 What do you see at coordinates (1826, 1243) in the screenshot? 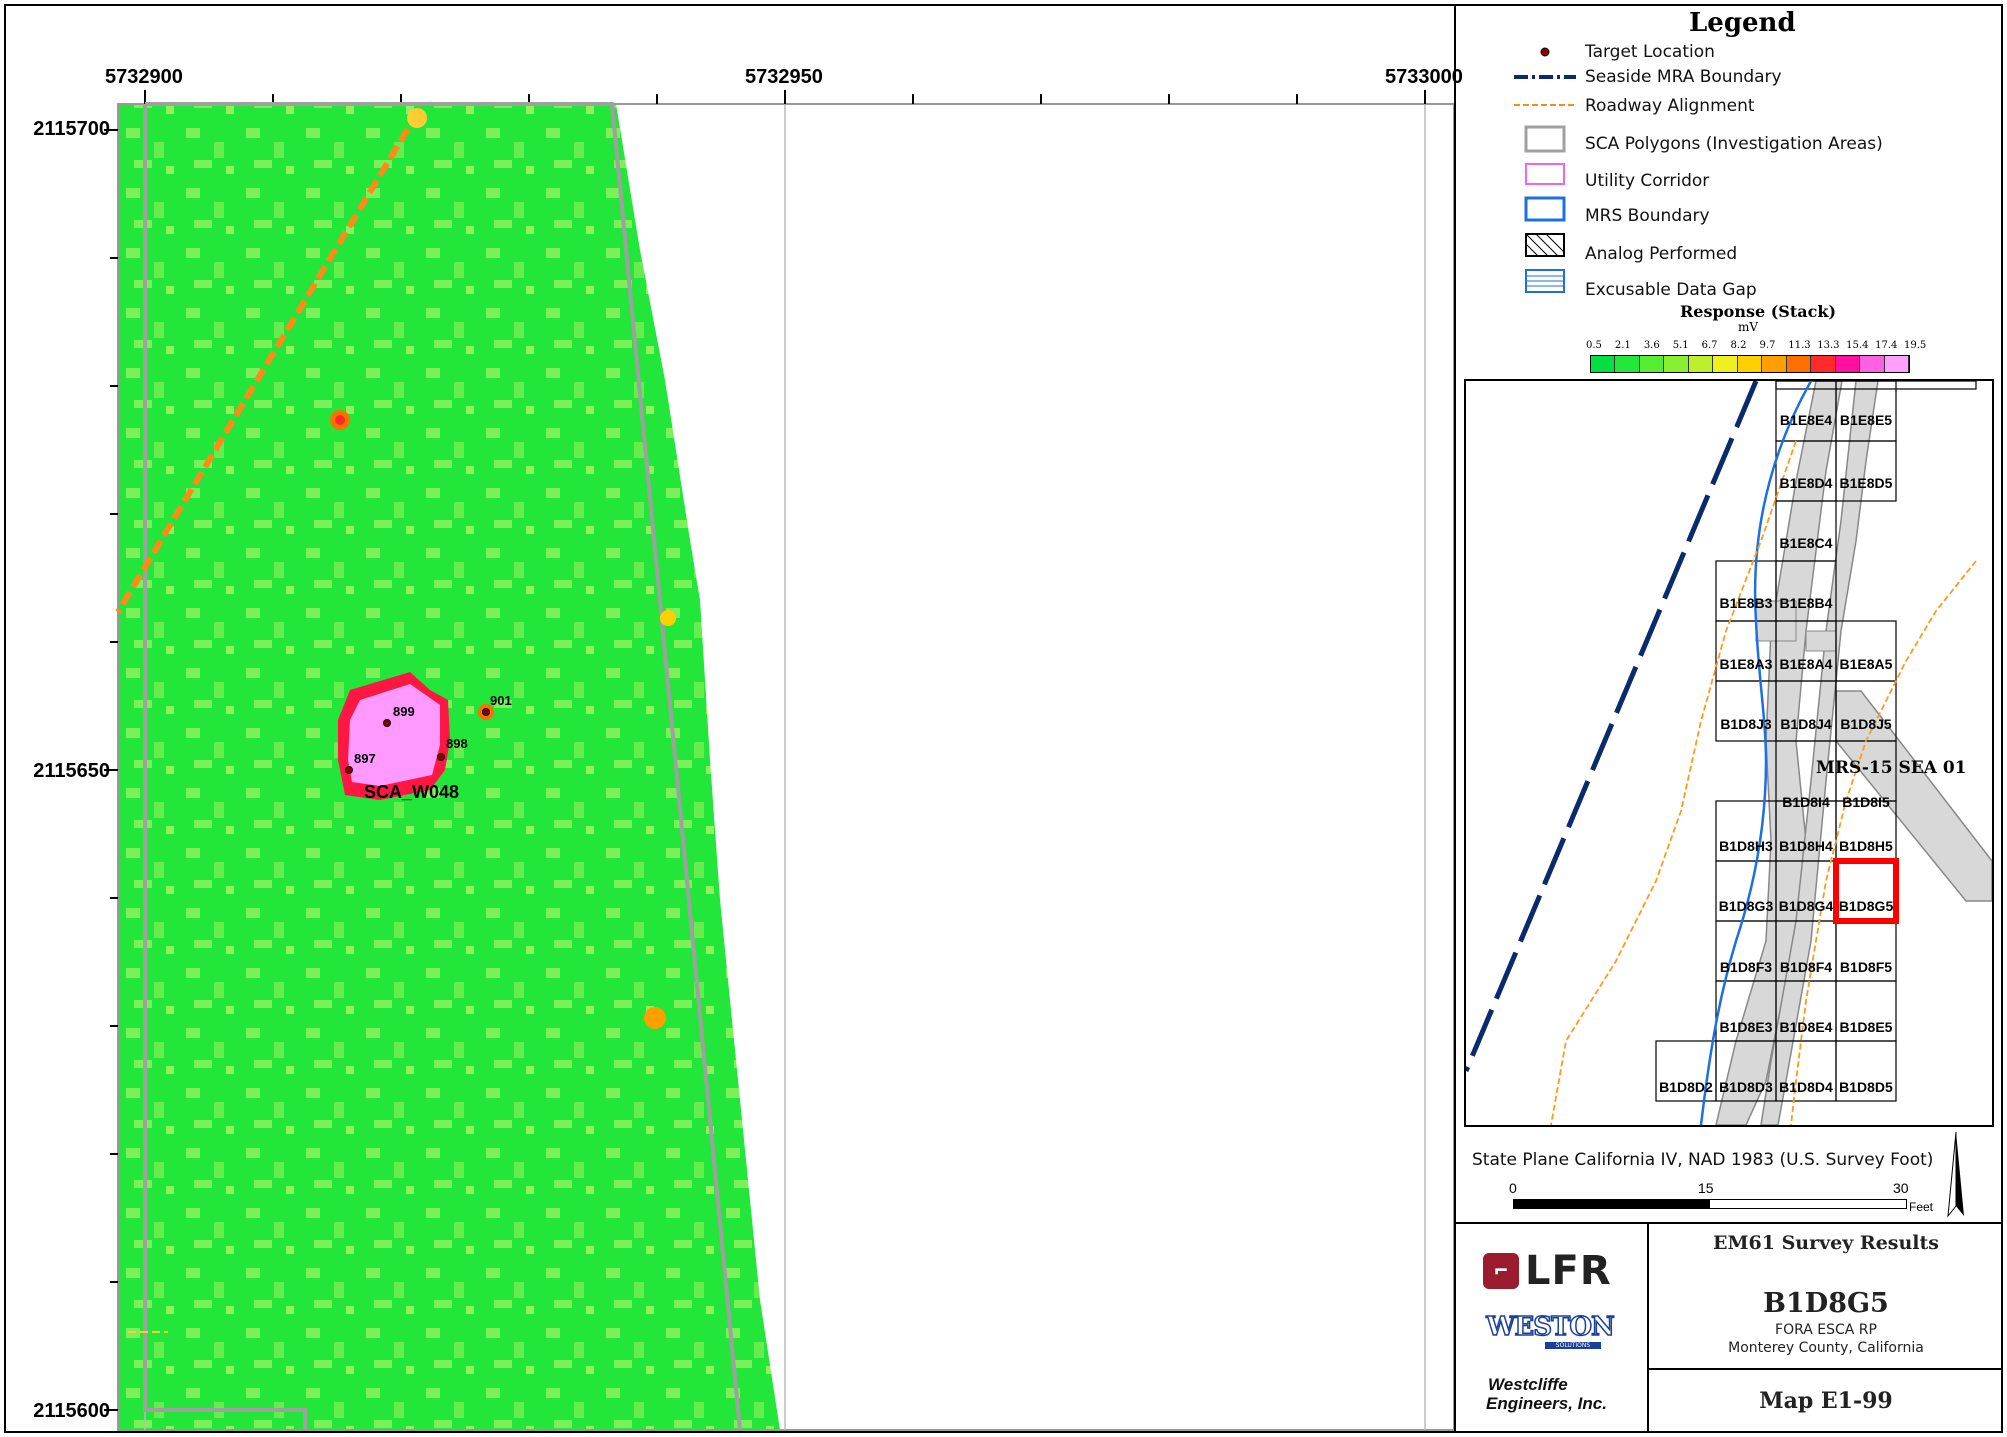
I see `survey-title: EM61 Survey Results` at bounding box center [1826, 1243].